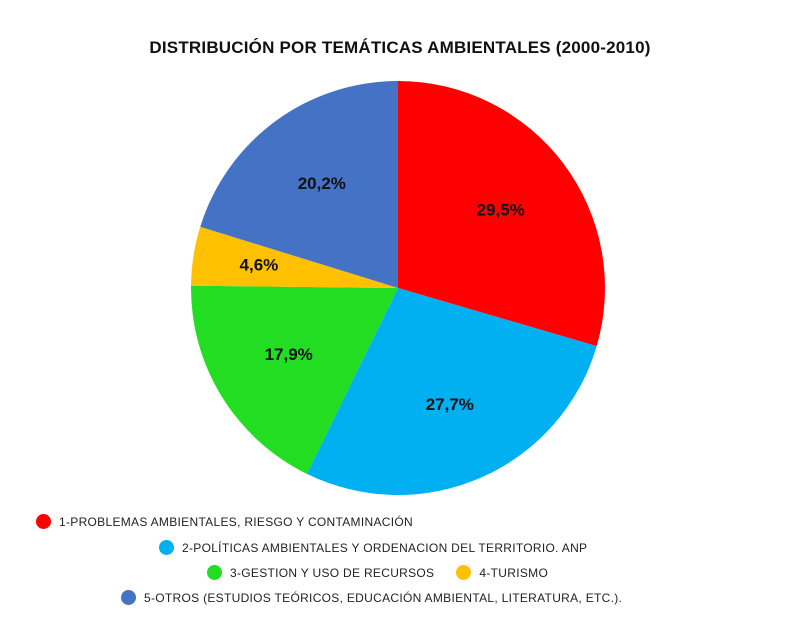 The height and width of the screenshot is (640, 800). I want to click on legend-item-3: 3-GESTION Y USO DE RECURSOS, so click(320, 572).